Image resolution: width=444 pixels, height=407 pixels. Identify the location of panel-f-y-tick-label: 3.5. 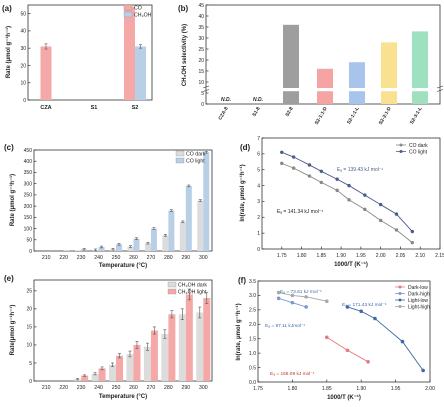
(252, 282).